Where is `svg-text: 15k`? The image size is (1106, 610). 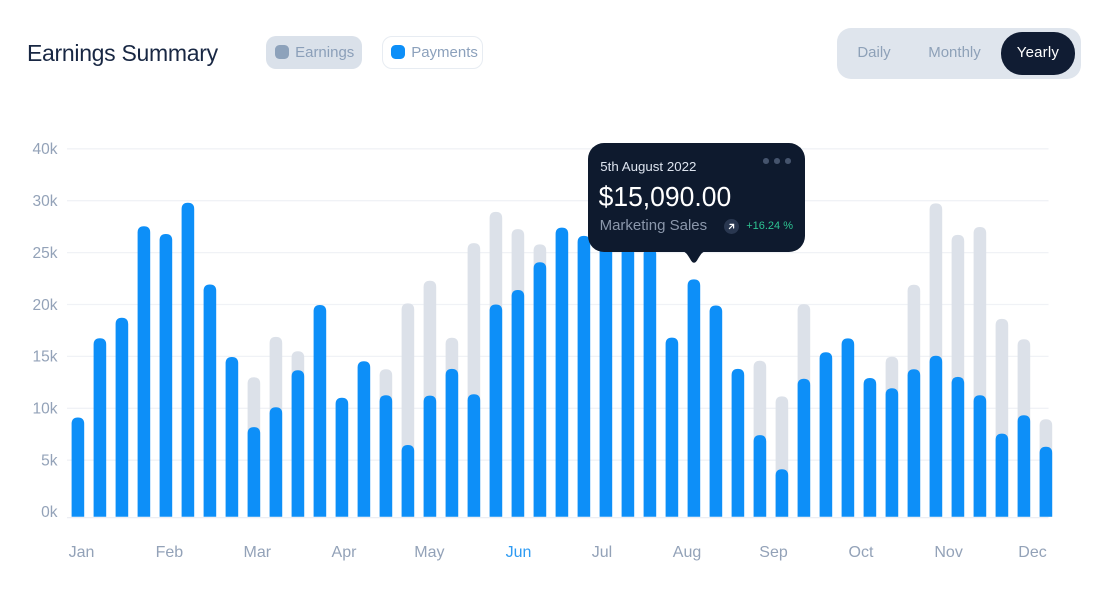 svg-text: 15k is located at coordinates (45, 357).